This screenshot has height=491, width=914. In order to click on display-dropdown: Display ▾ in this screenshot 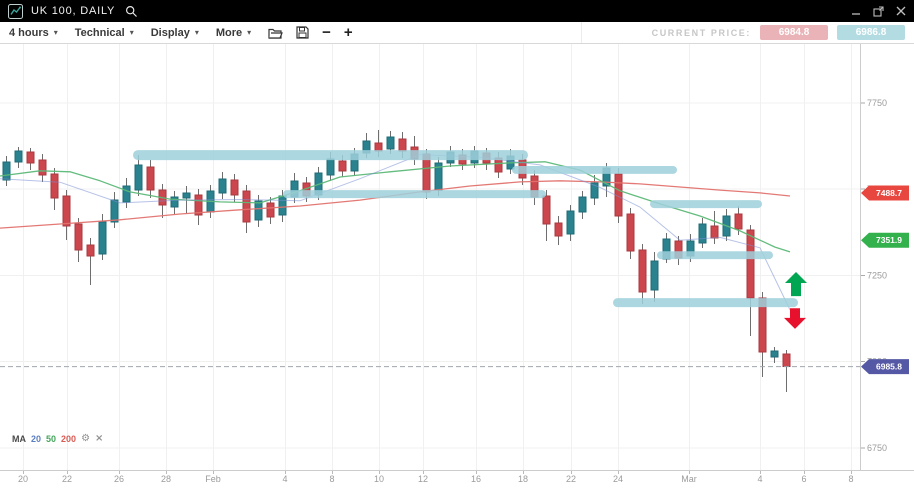, I will do `click(175, 33)`.